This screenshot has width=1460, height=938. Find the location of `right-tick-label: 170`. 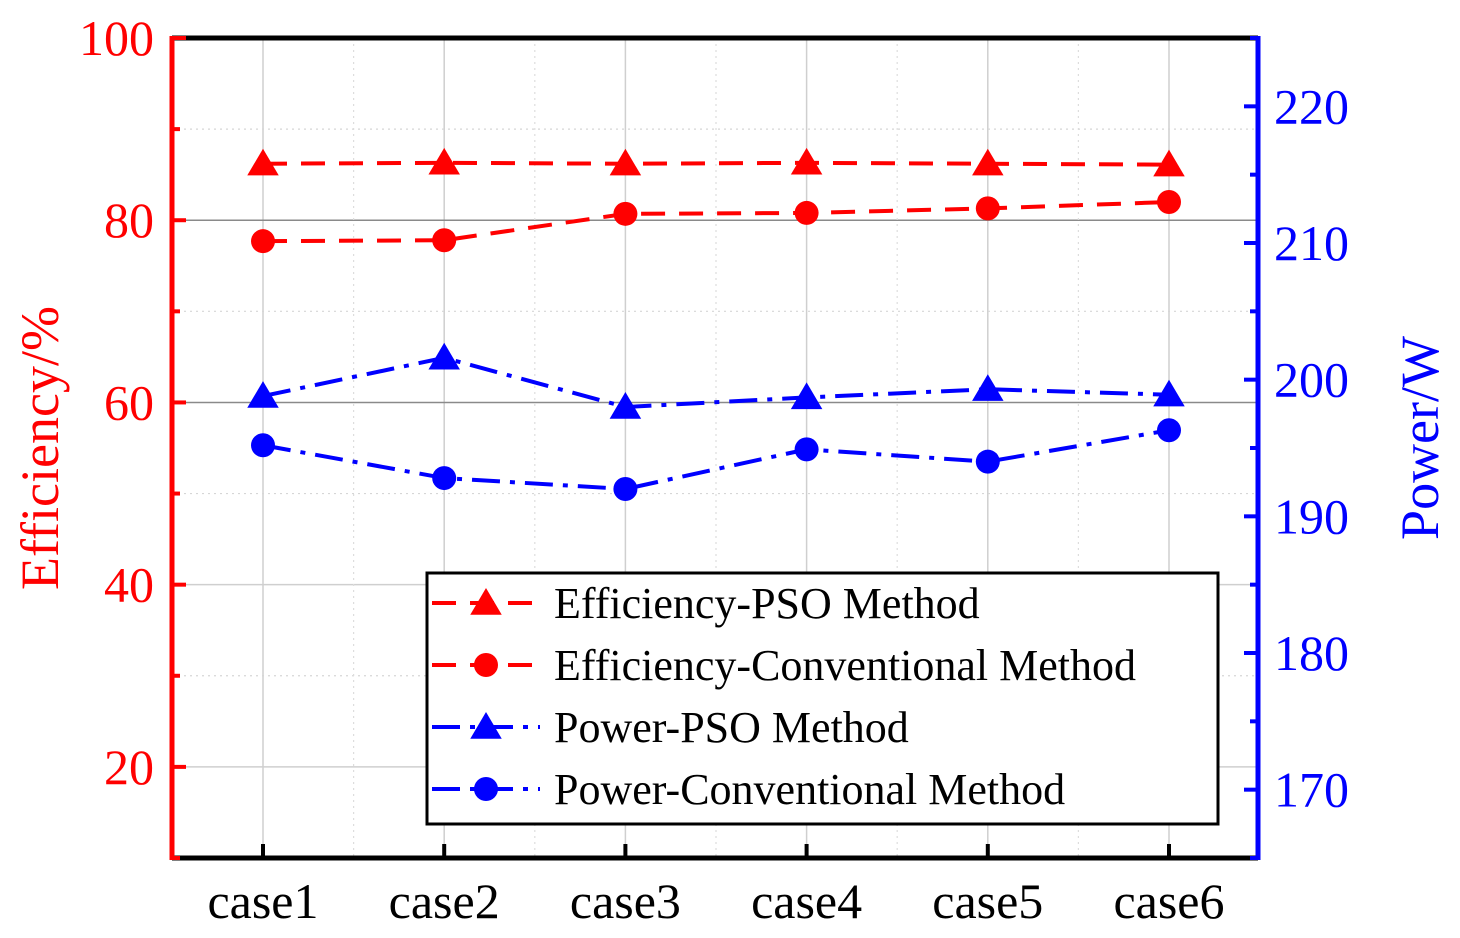

right-tick-label: 170 is located at coordinates (1311, 790).